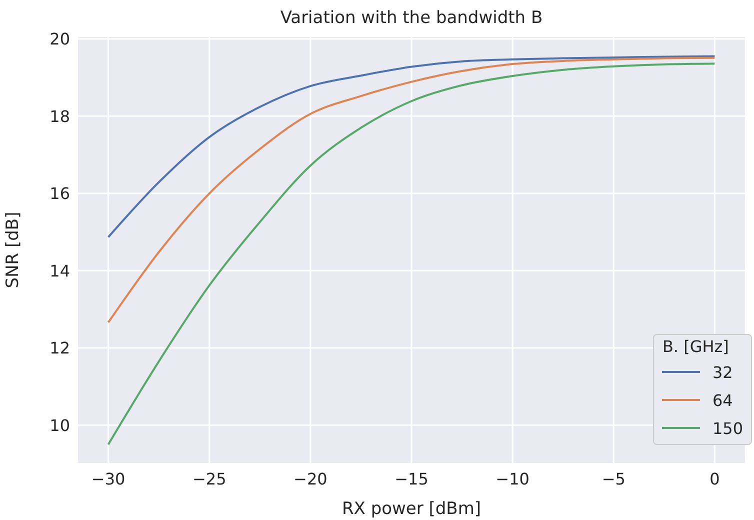  What do you see at coordinates (60, 39) in the screenshot?
I see `y-tick-label: 20` at bounding box center [60, 39].